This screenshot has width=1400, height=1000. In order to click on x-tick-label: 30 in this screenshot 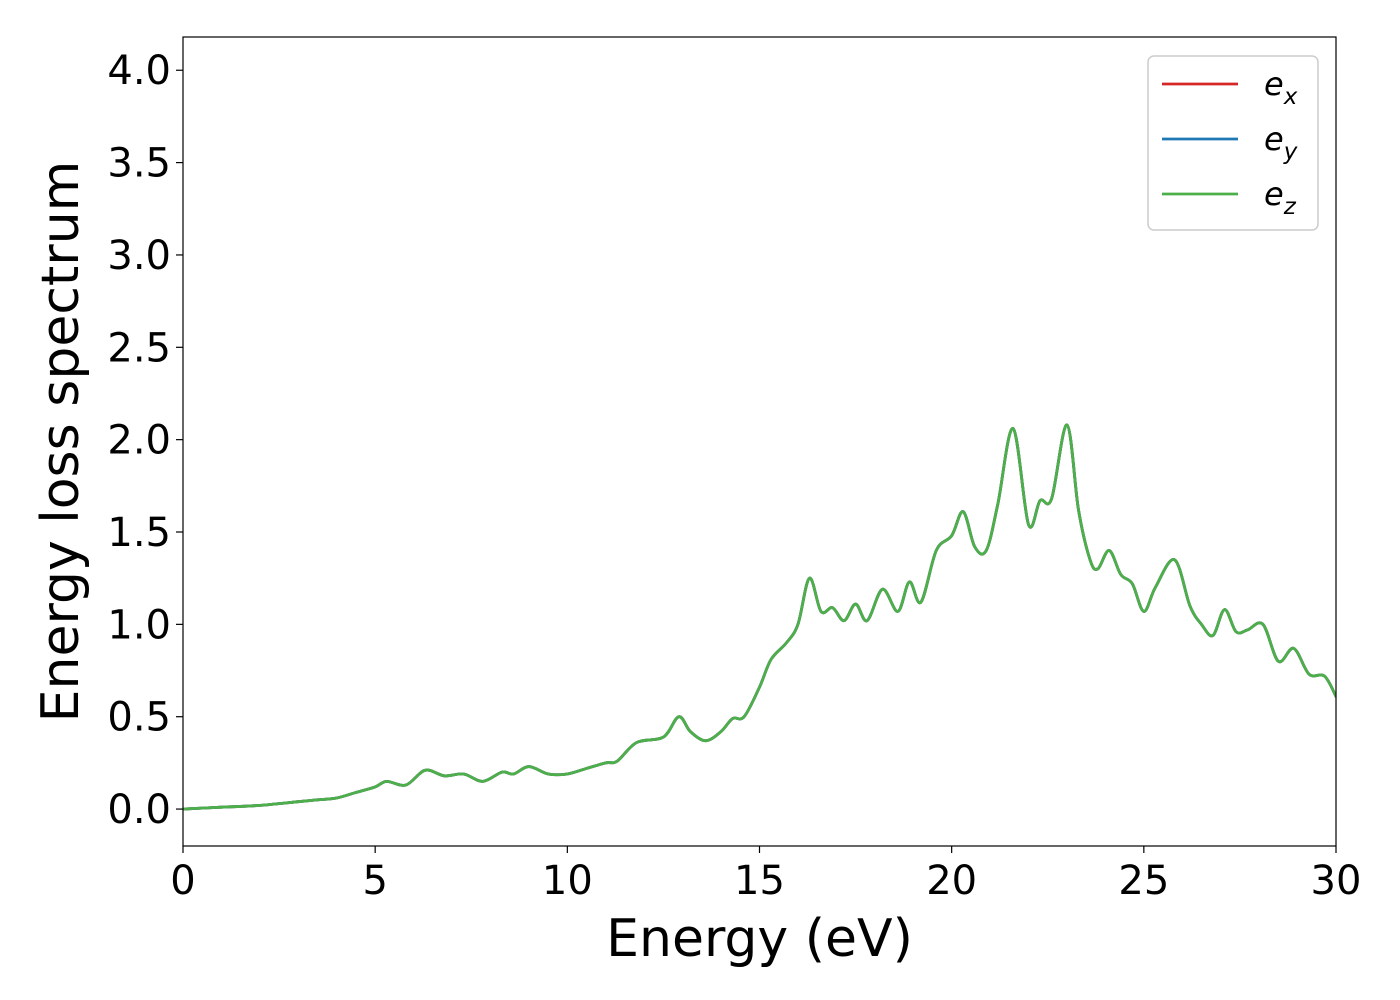, I will do `click(1336, 881)`.